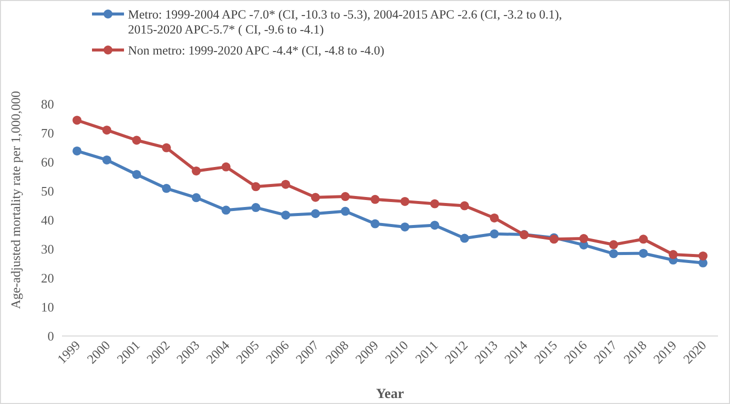  What do you see at coordinates (47, 307) in the screenshot?
I see `y-tick-label: 10` at bounding box center [47, 307].